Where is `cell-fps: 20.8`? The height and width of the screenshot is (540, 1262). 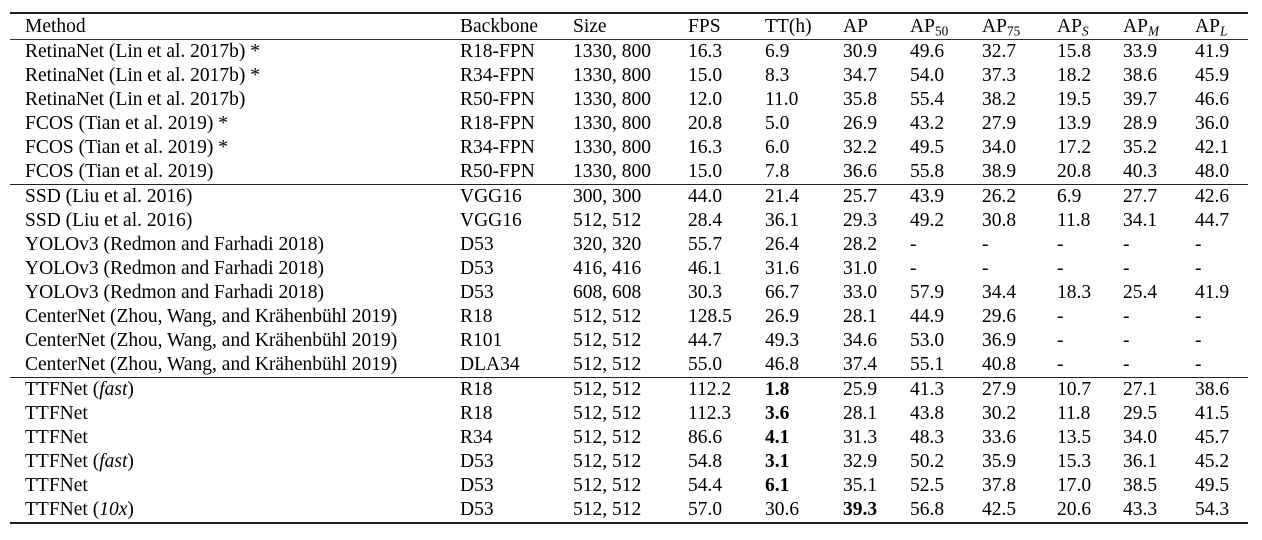 cell-fps: 20.8 is located at coordinates (705, 123).